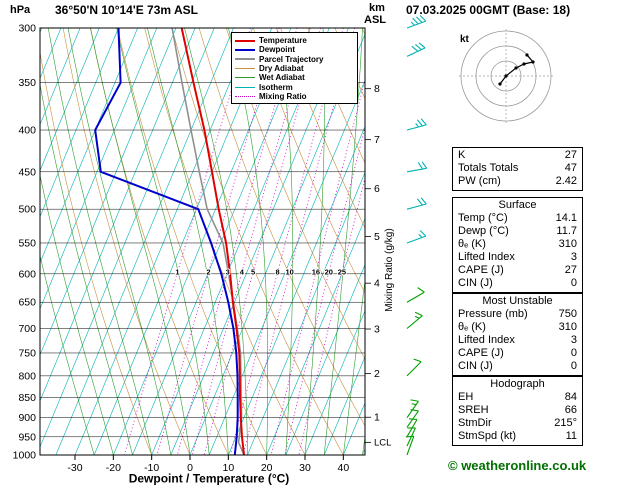 Image resolution: width=629 pixels, height=486 pixels. Describe the element at coordinates (486, 340) in the screenshot. I see `row-label: Lifted Index` at that location.